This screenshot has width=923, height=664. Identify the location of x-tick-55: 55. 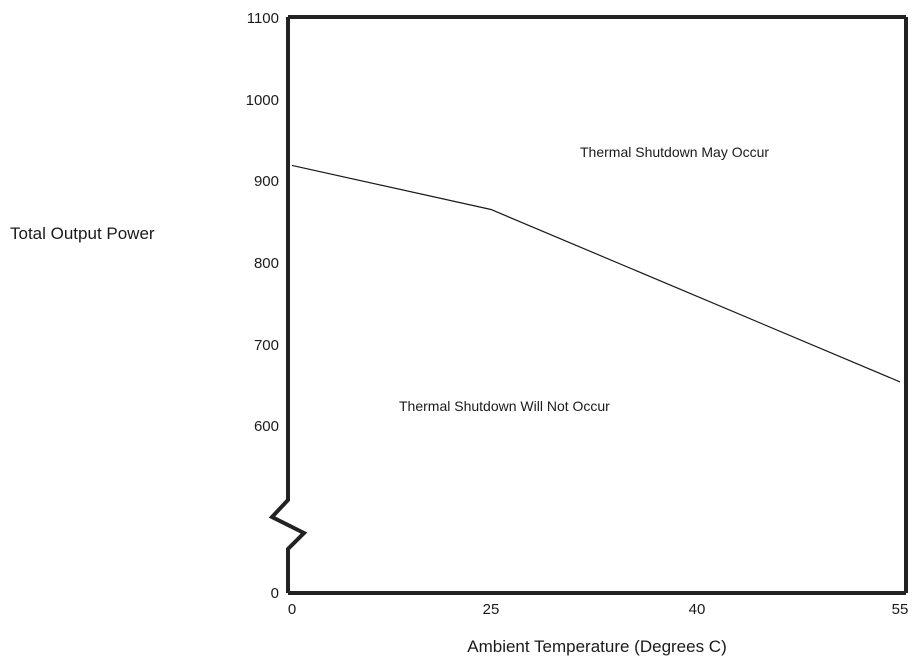
(900, 609).